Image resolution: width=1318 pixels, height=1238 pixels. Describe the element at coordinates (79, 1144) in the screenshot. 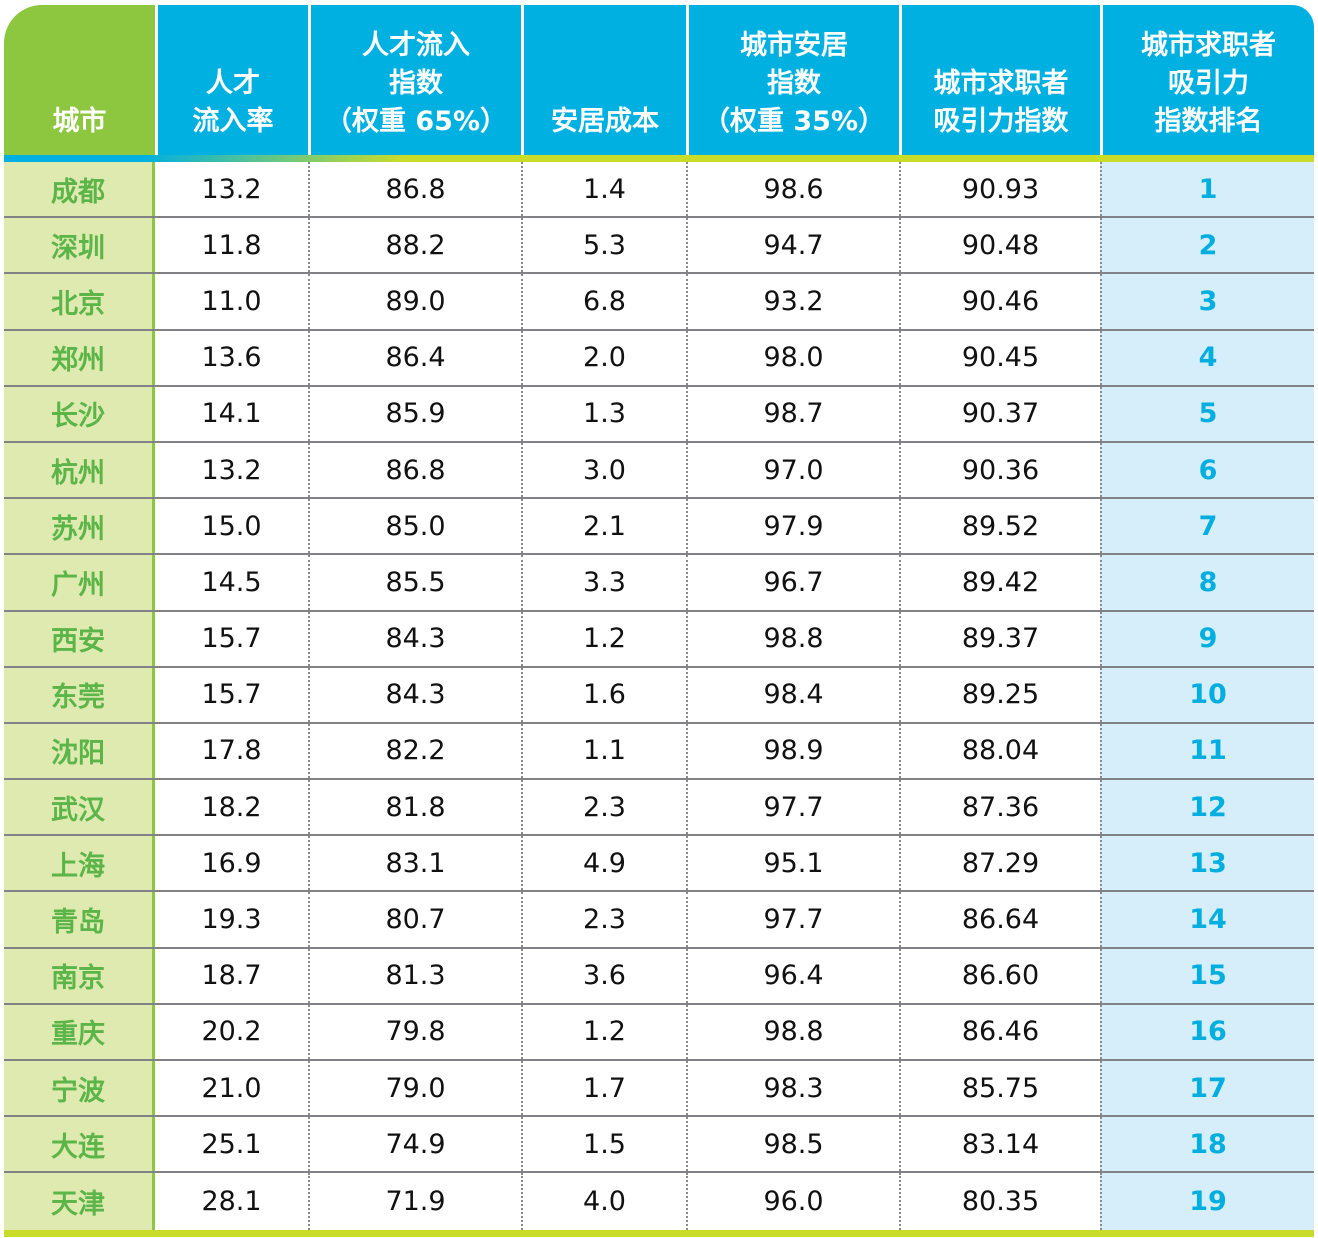

I see `cell-city: 大连` at that location.